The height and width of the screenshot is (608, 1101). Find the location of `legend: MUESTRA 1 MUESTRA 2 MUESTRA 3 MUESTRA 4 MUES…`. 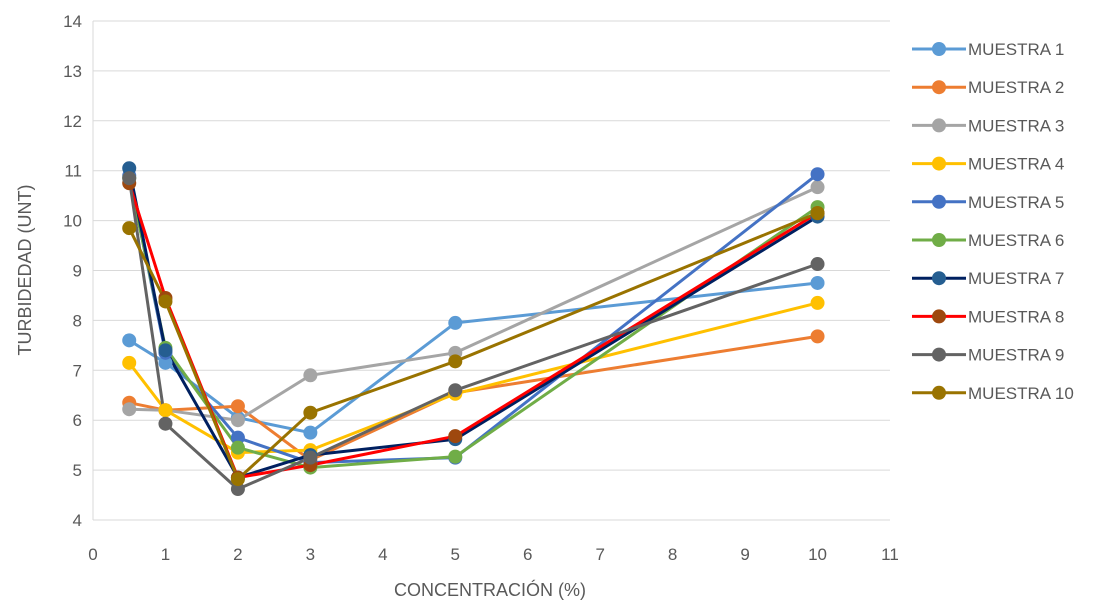

legend: MUESTRA 1 MUESTRA 2 MUESTRA 3 MUESTRA 4 MUES… is located at coordinates (993, 221).